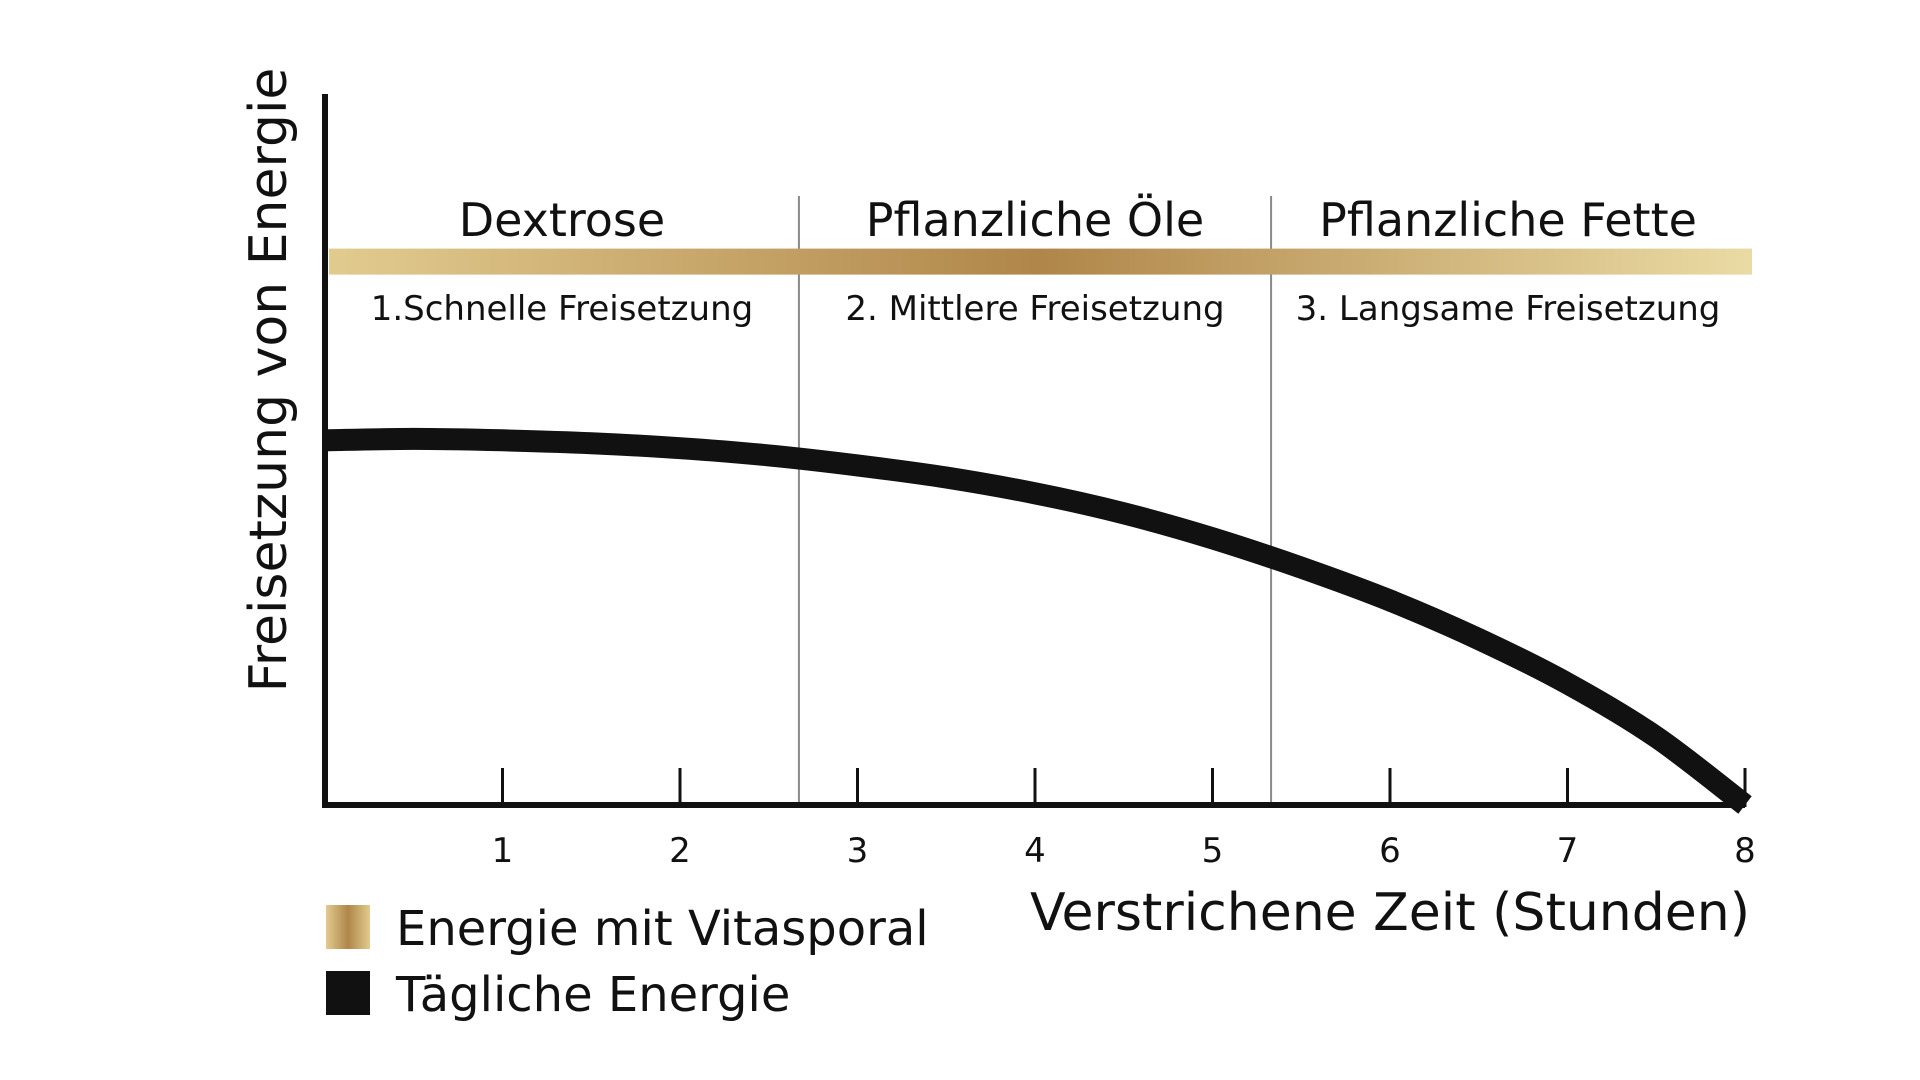 This screenshot has height=1080, width=1920. What do you see at coordinates (662, 929) in the screenshot?
I see `legend-label-vitasporal: Energie mit Vitasporal` at bounding box center [662, 929].